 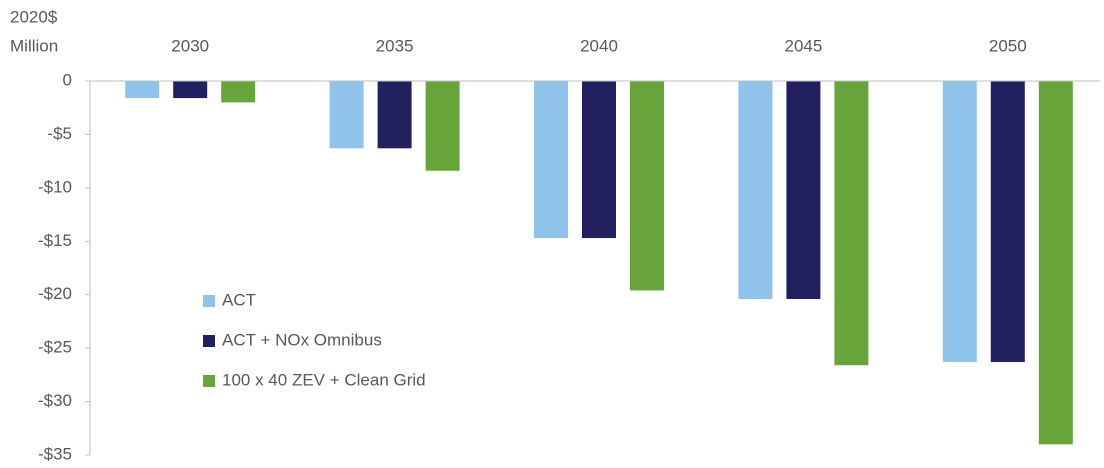 What do you see at coordinates (239, 299) in the screenshot?
I see `legend-label: ACT` at bounding box center [239, 299].